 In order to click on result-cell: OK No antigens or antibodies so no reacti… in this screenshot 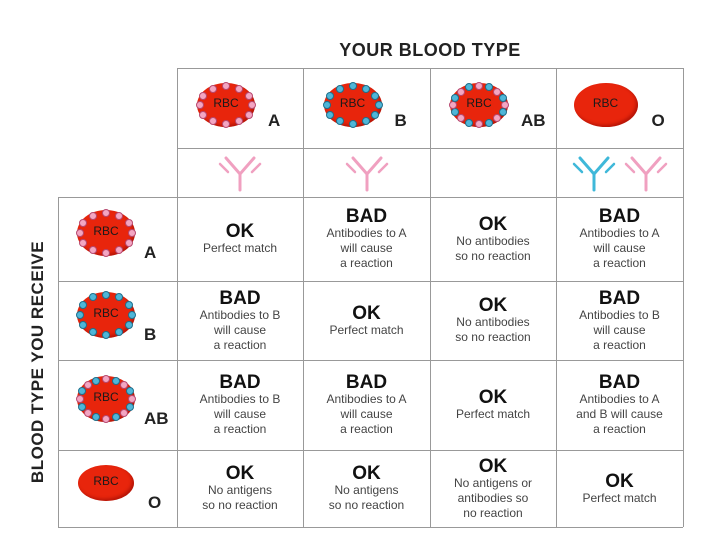, I will do `click(493, 488)`.